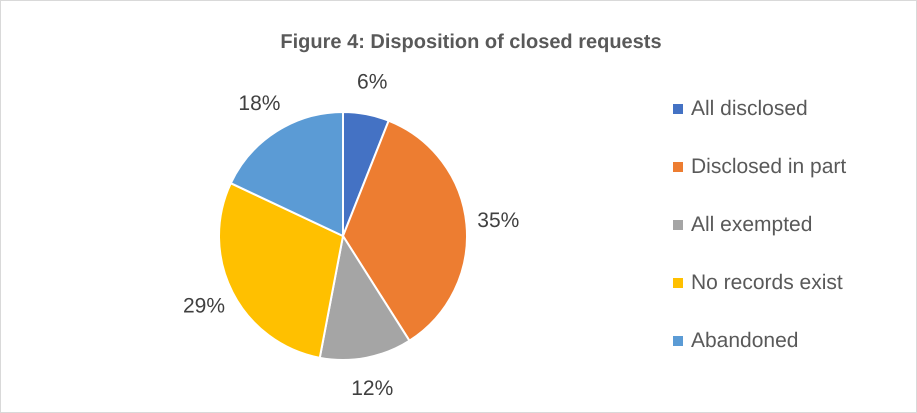 The image size is (917, 413). Describe the element at coordinates (372, 388) in the screenshot. I see `data-label: 12%` at that location.